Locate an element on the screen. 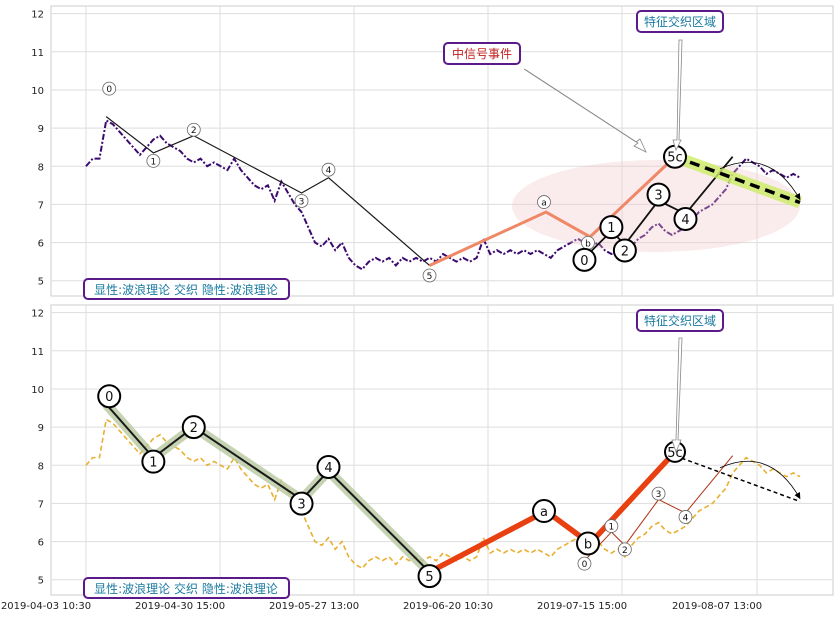 The width and height of the screenshot is (839, 621). forecast-arc is located at coordinates (760, 480).